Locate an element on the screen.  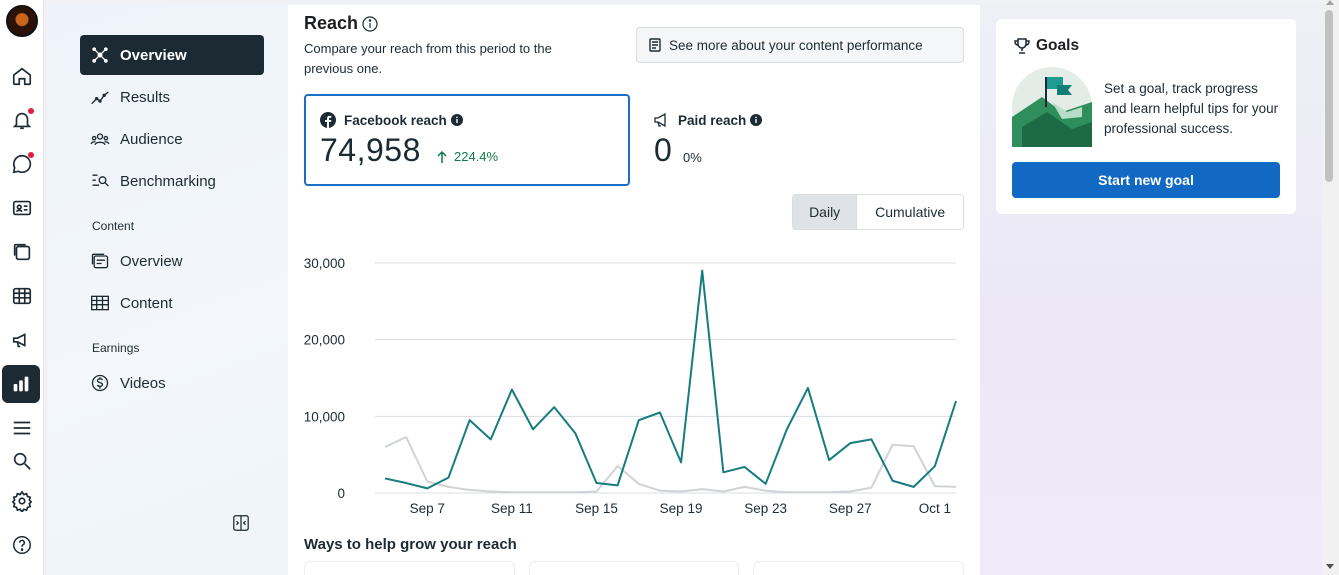
notifications-icon is located at coordinates (22, 120).